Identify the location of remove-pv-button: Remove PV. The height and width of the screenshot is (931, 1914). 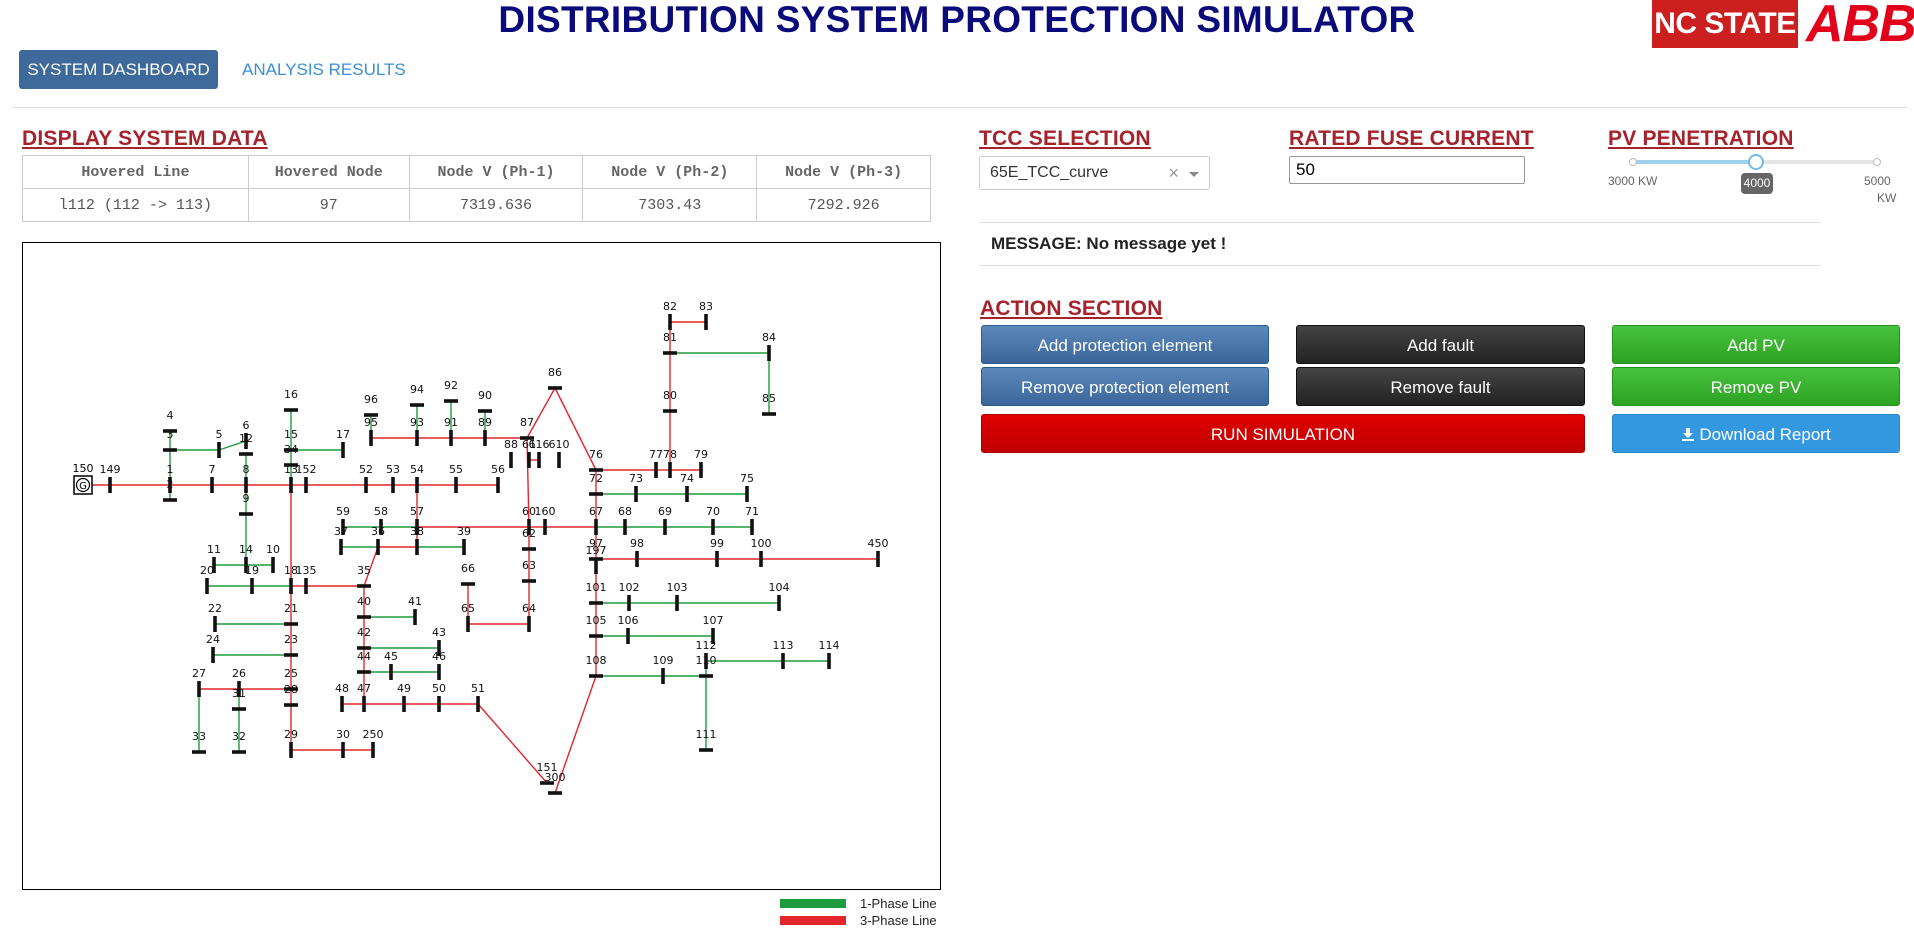
(1756, 386).